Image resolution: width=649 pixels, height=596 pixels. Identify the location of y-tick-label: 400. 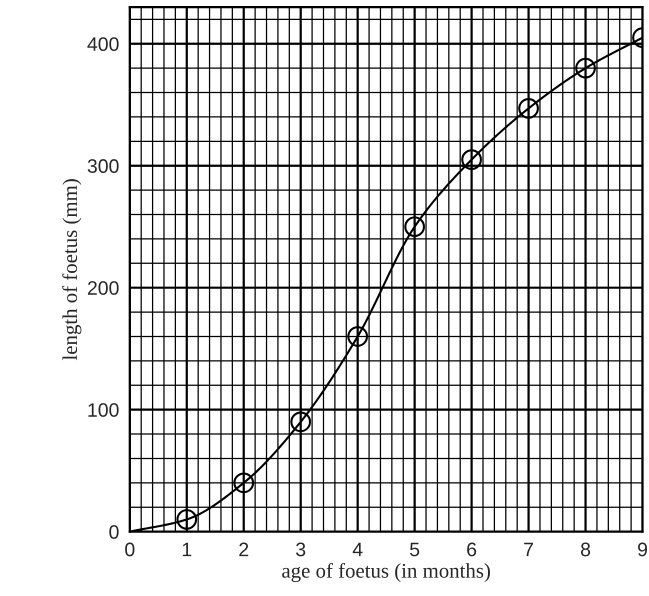
(103, 44).